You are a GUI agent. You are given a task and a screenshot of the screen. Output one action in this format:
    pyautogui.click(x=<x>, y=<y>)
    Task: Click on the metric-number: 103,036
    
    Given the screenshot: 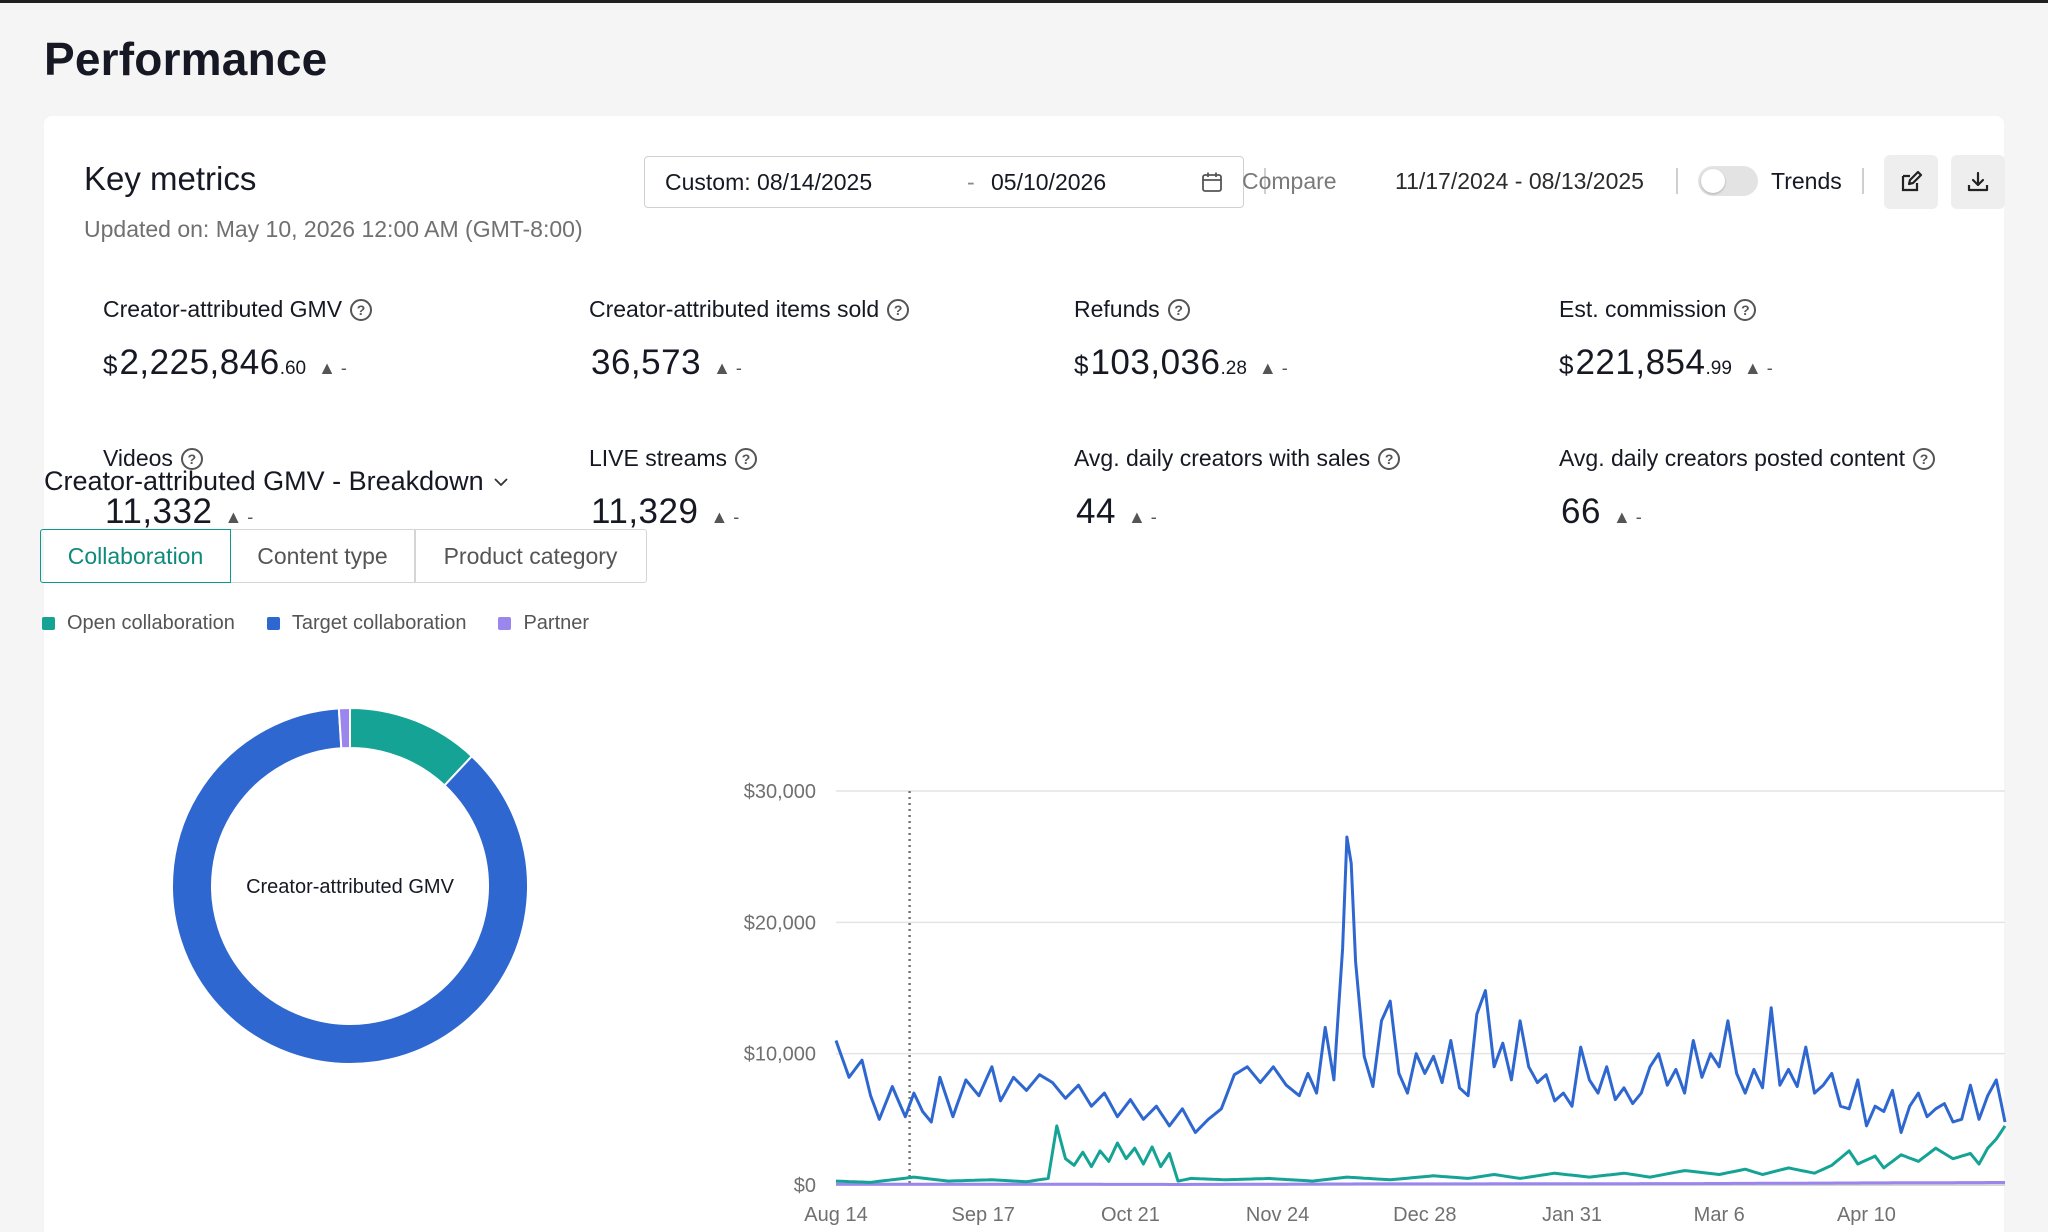 What is the action you would take?
    pyautogui.click(x=1155, y=362)
    